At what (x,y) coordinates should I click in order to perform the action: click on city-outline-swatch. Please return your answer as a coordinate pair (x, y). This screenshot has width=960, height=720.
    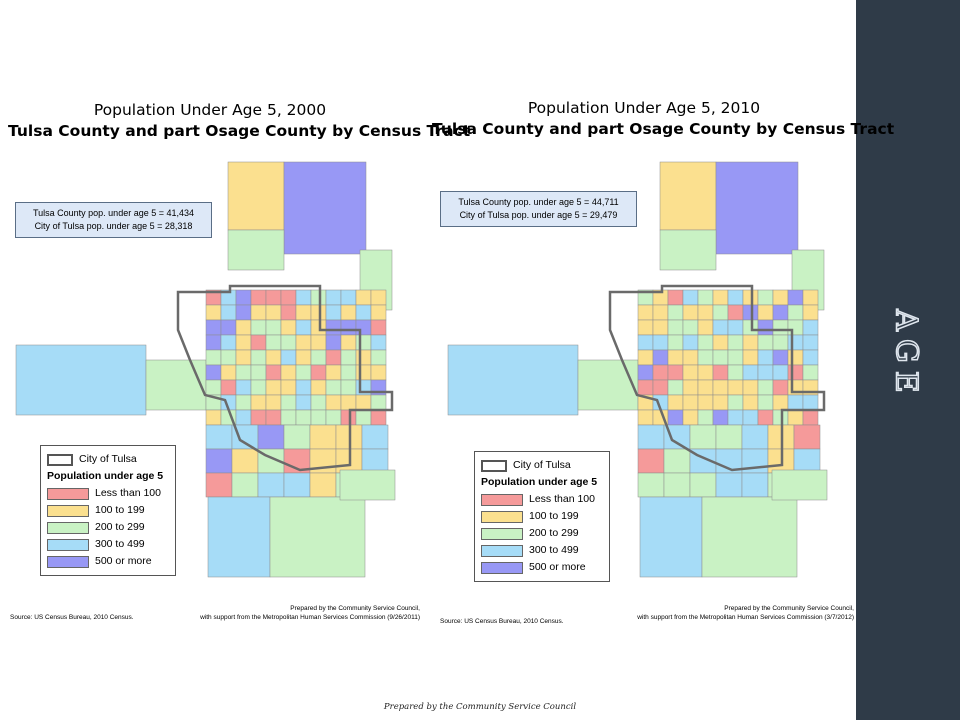
    Looking at the image, I should click on (494, 465).